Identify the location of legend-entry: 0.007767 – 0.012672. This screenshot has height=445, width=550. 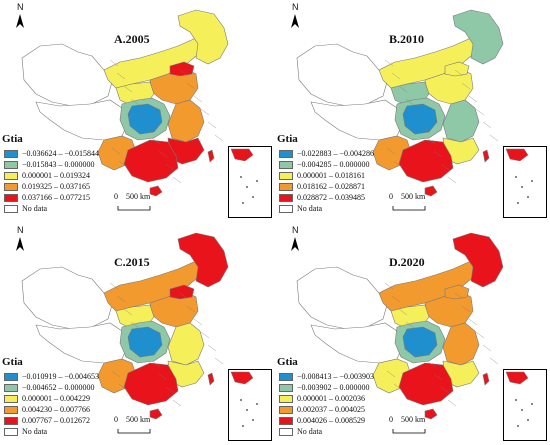
(51, 420).